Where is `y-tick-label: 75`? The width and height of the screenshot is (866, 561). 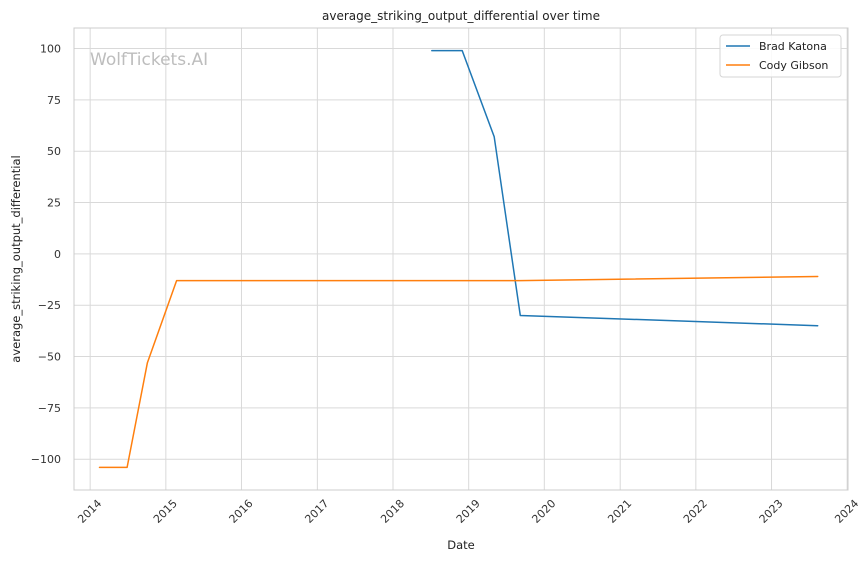 y-tick-label: 75 is located at coordinates (54, 100).